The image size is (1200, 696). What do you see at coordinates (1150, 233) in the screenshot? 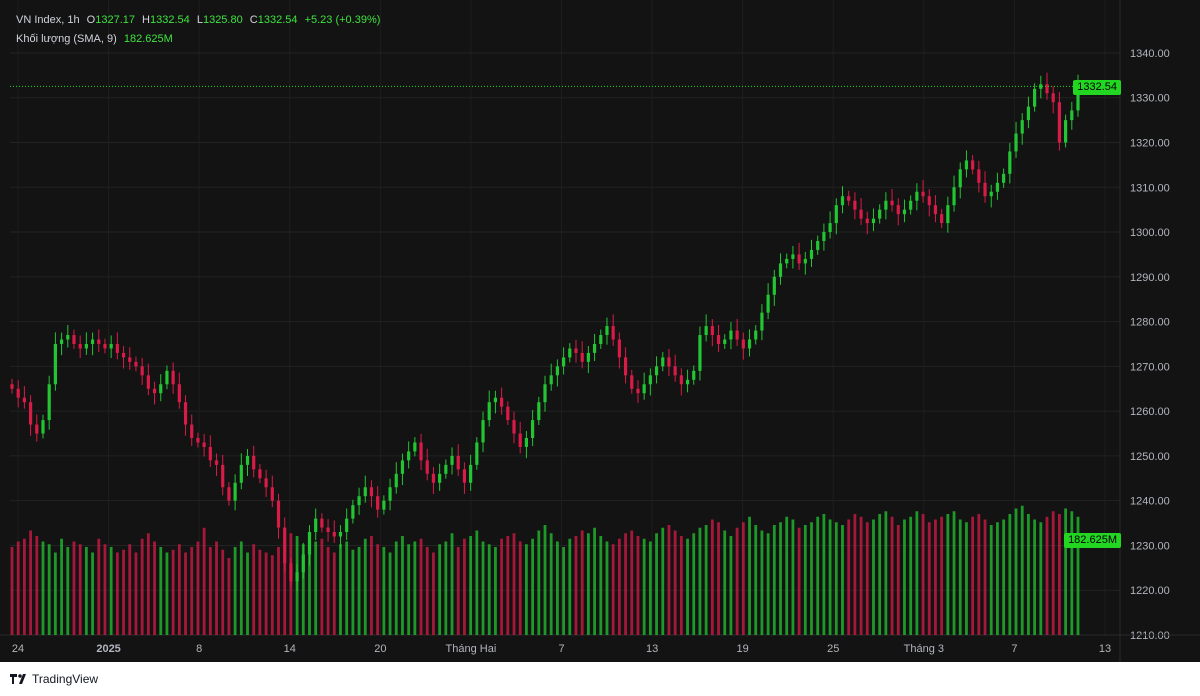
I see `y-tick-label: 1300.00` at bounding box center [1150, 233].